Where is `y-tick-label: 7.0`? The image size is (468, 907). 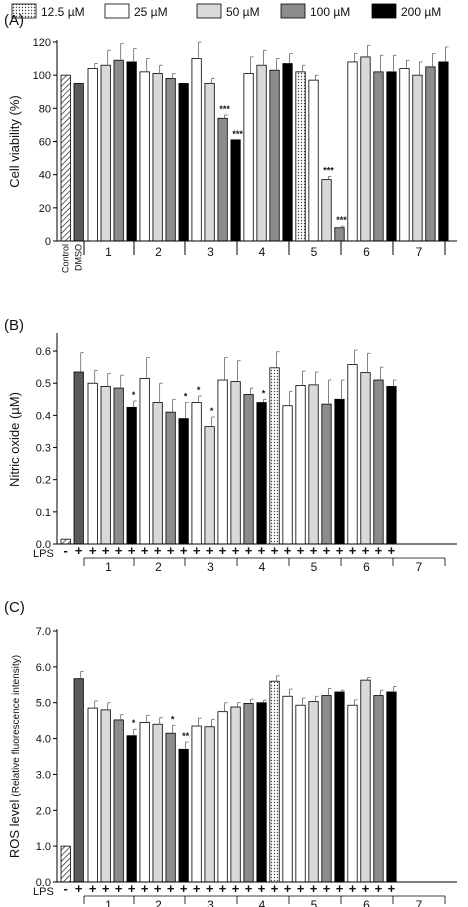
y-tick-label: 7.0 is located at coordinates (43, 632).